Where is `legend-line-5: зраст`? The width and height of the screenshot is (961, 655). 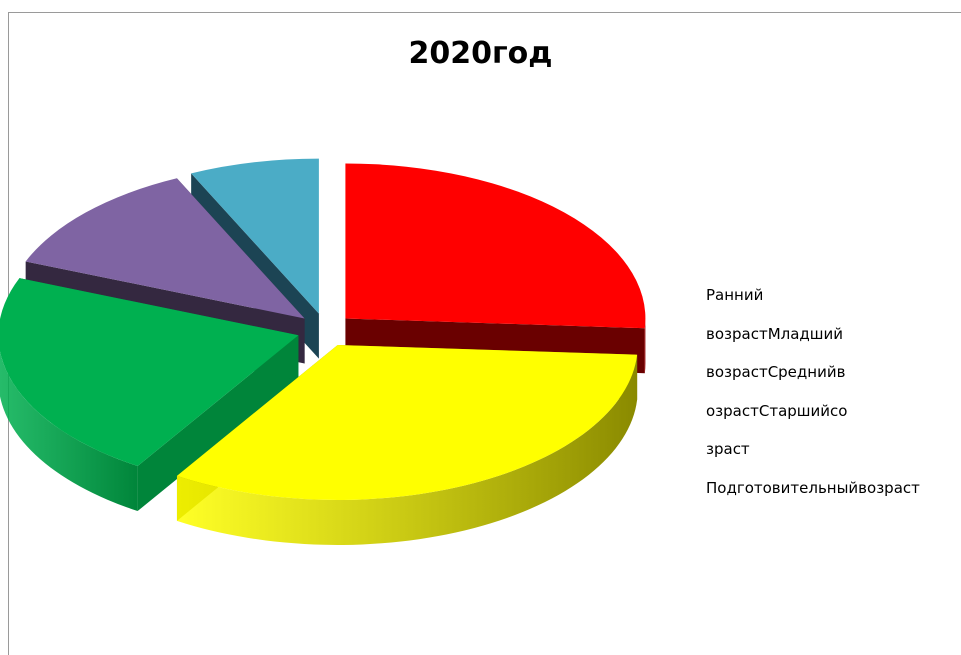
legend-line-5: зраст is located at coordinates (728, 449).